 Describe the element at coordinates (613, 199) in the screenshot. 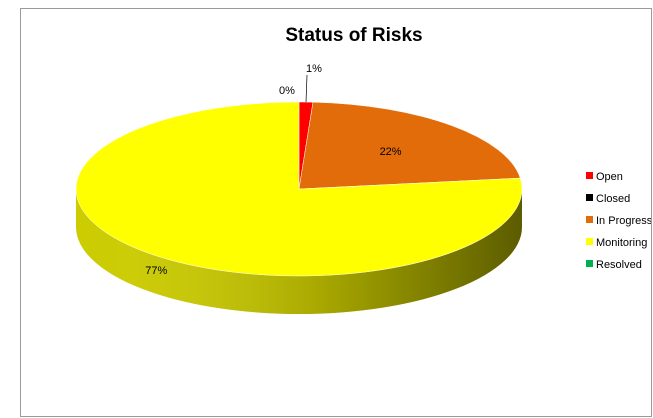

I see `legend-entry: Closed` at that location.